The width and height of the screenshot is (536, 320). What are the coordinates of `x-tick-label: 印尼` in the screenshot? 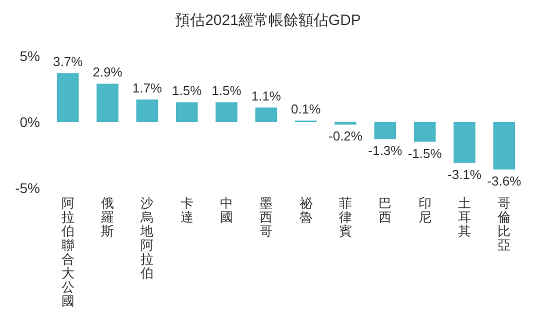 It's located at (425, 210).